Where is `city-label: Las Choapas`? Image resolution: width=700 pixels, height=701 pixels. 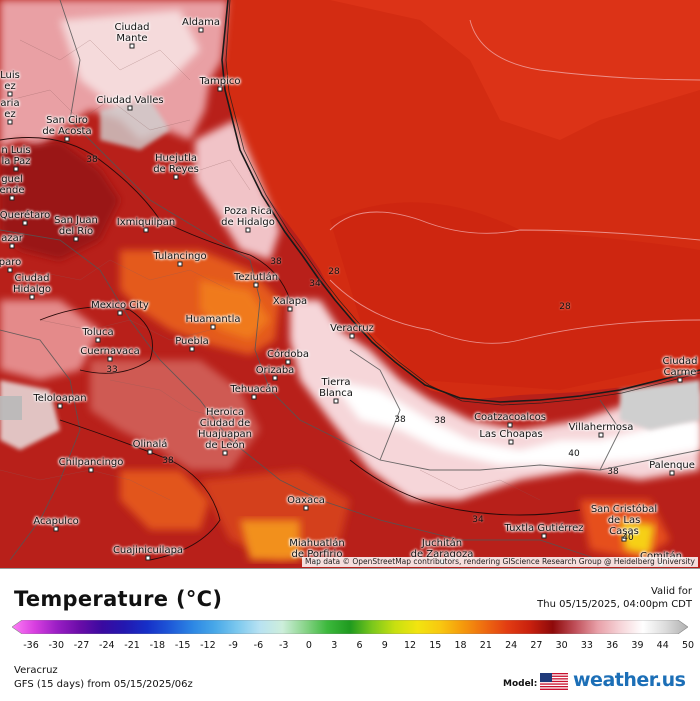 city-label: Las Choapas is located at coordinates (511, 434).